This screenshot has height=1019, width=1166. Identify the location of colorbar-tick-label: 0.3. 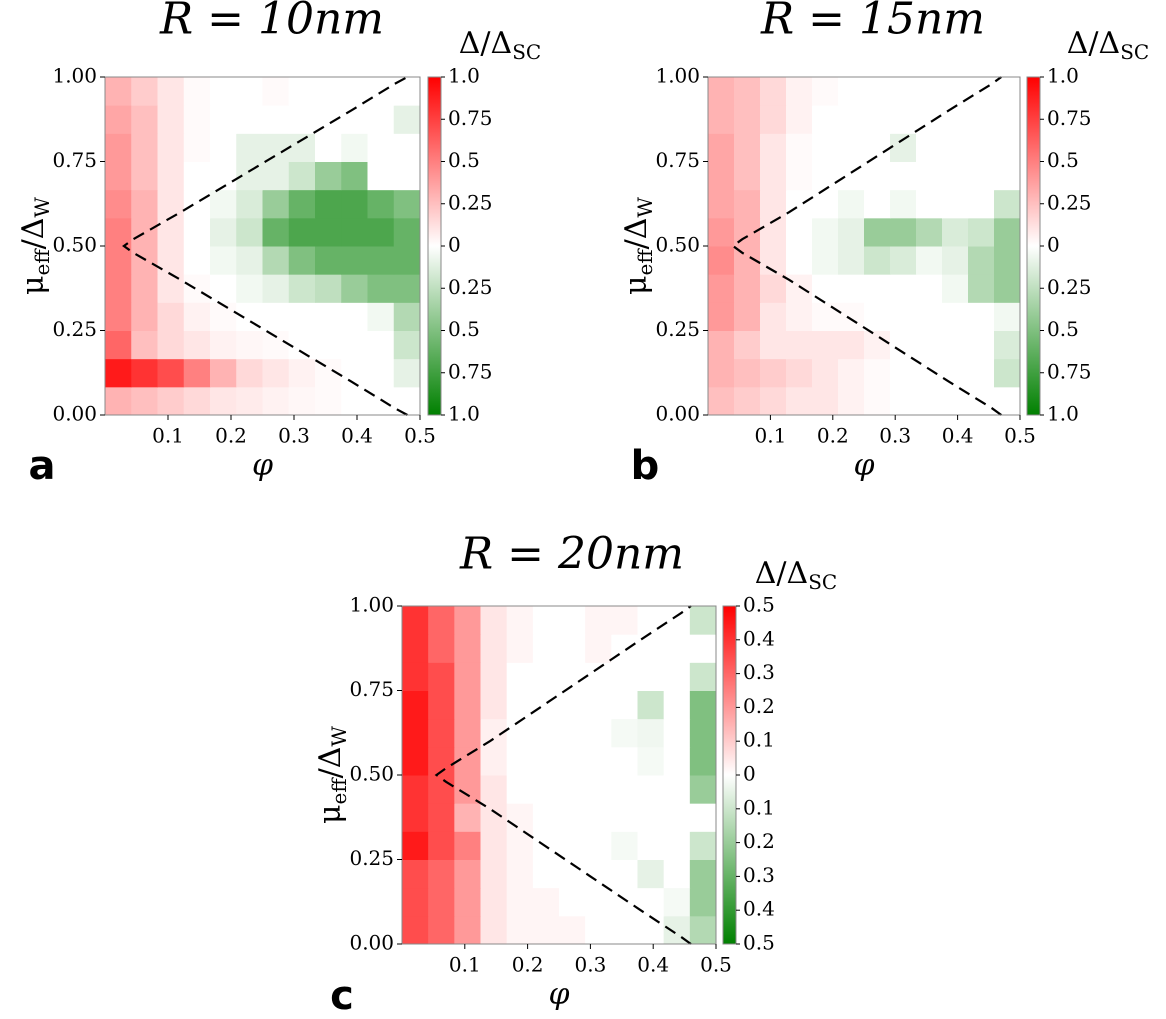
(759, 875).